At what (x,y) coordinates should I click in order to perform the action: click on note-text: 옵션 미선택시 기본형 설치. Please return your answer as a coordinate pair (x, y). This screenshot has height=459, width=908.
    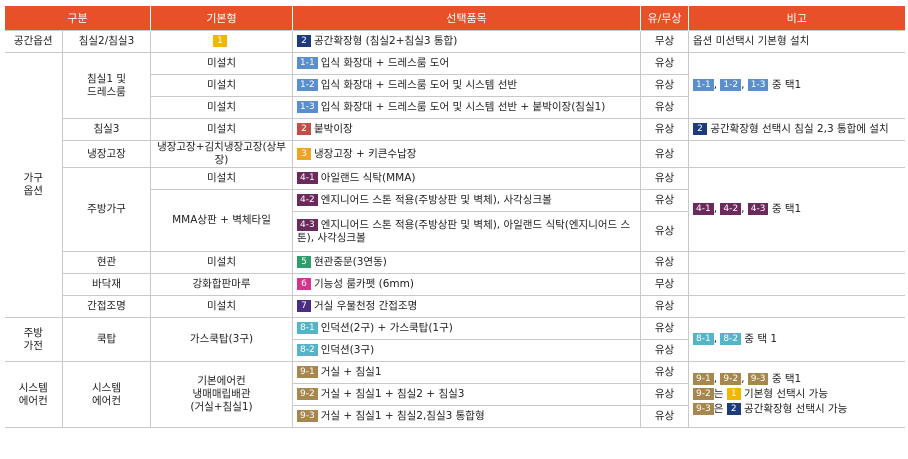
    Looking at the image, I should click on (751, 41).